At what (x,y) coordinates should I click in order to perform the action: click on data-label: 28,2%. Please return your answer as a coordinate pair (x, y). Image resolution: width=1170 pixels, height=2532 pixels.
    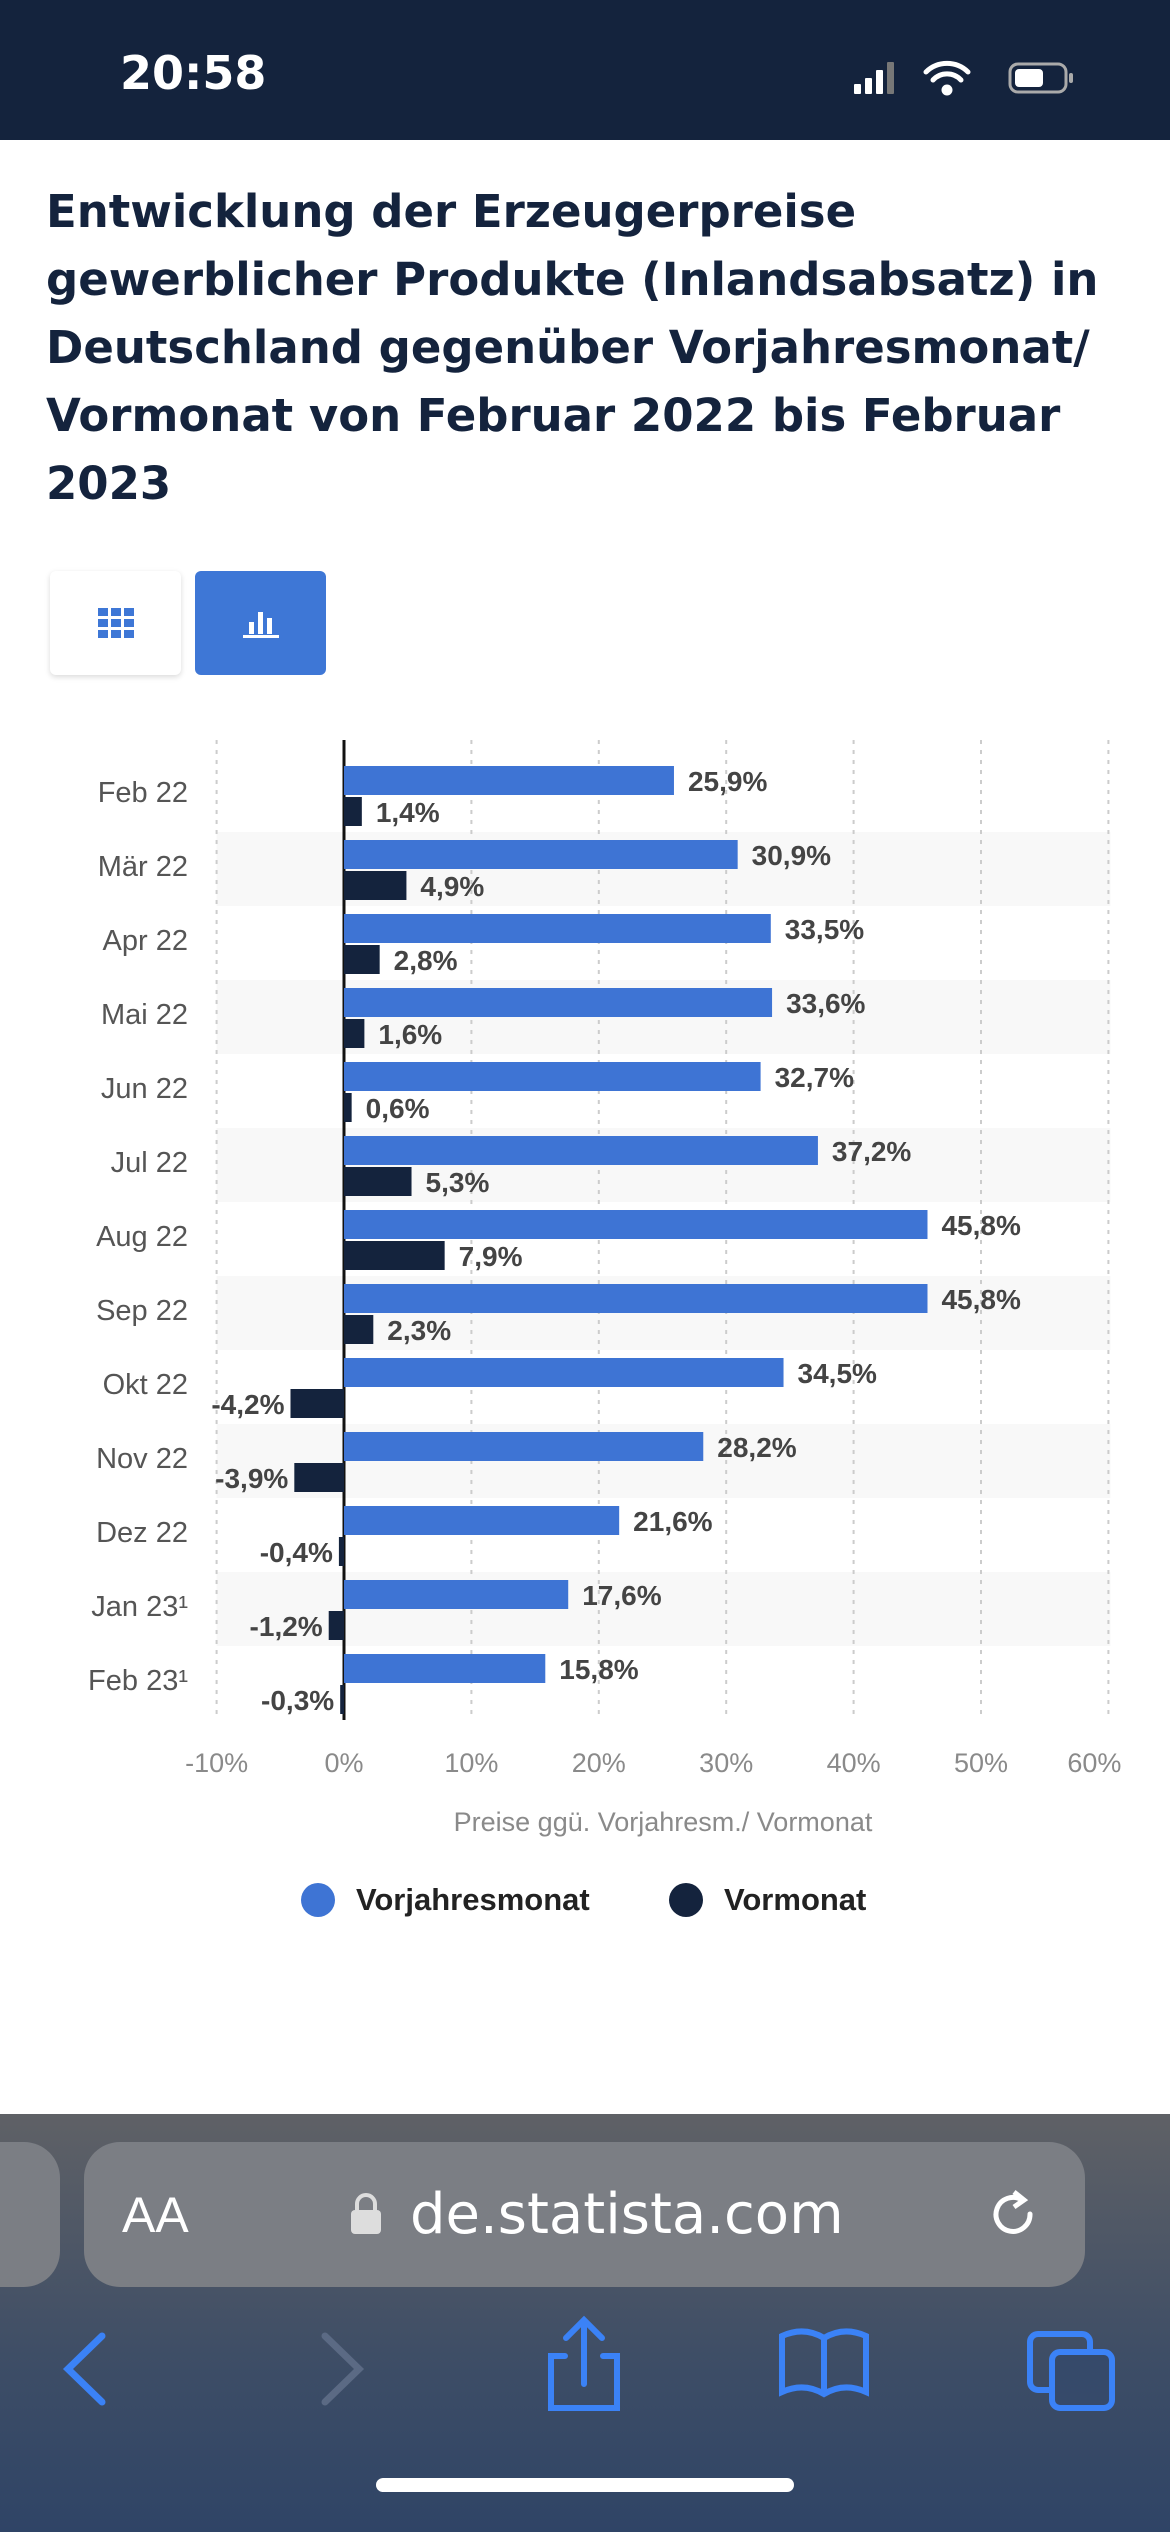
    Looking at the image, I should click on (756, 1447).